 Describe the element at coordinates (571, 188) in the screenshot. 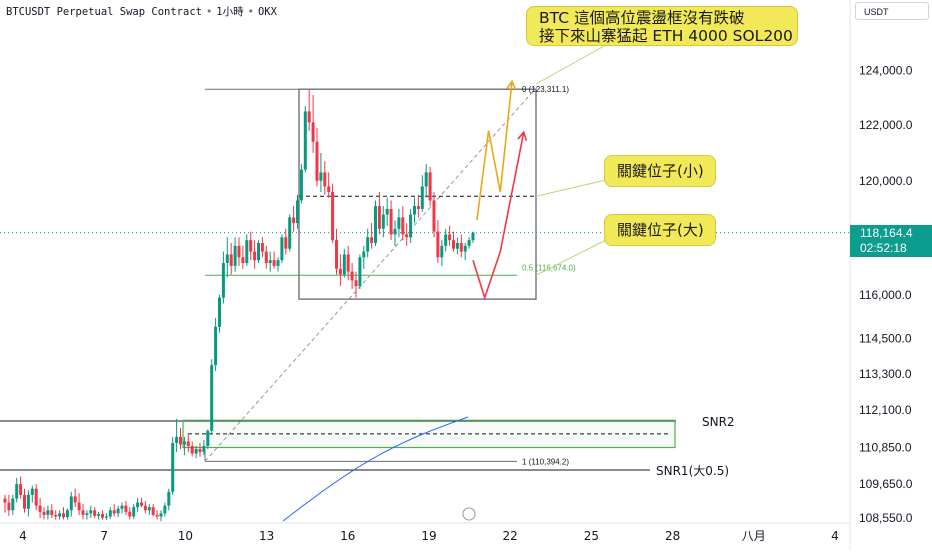

I see `callout-connector-small` at that location.